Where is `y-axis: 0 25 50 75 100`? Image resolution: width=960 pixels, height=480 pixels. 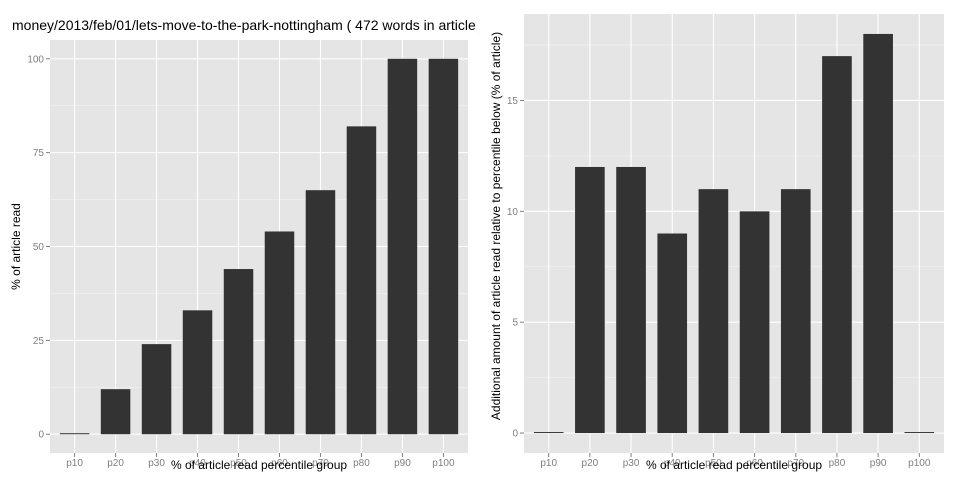 y-axis: 0 25 50 75 100 is located at coordinates (38, 247).